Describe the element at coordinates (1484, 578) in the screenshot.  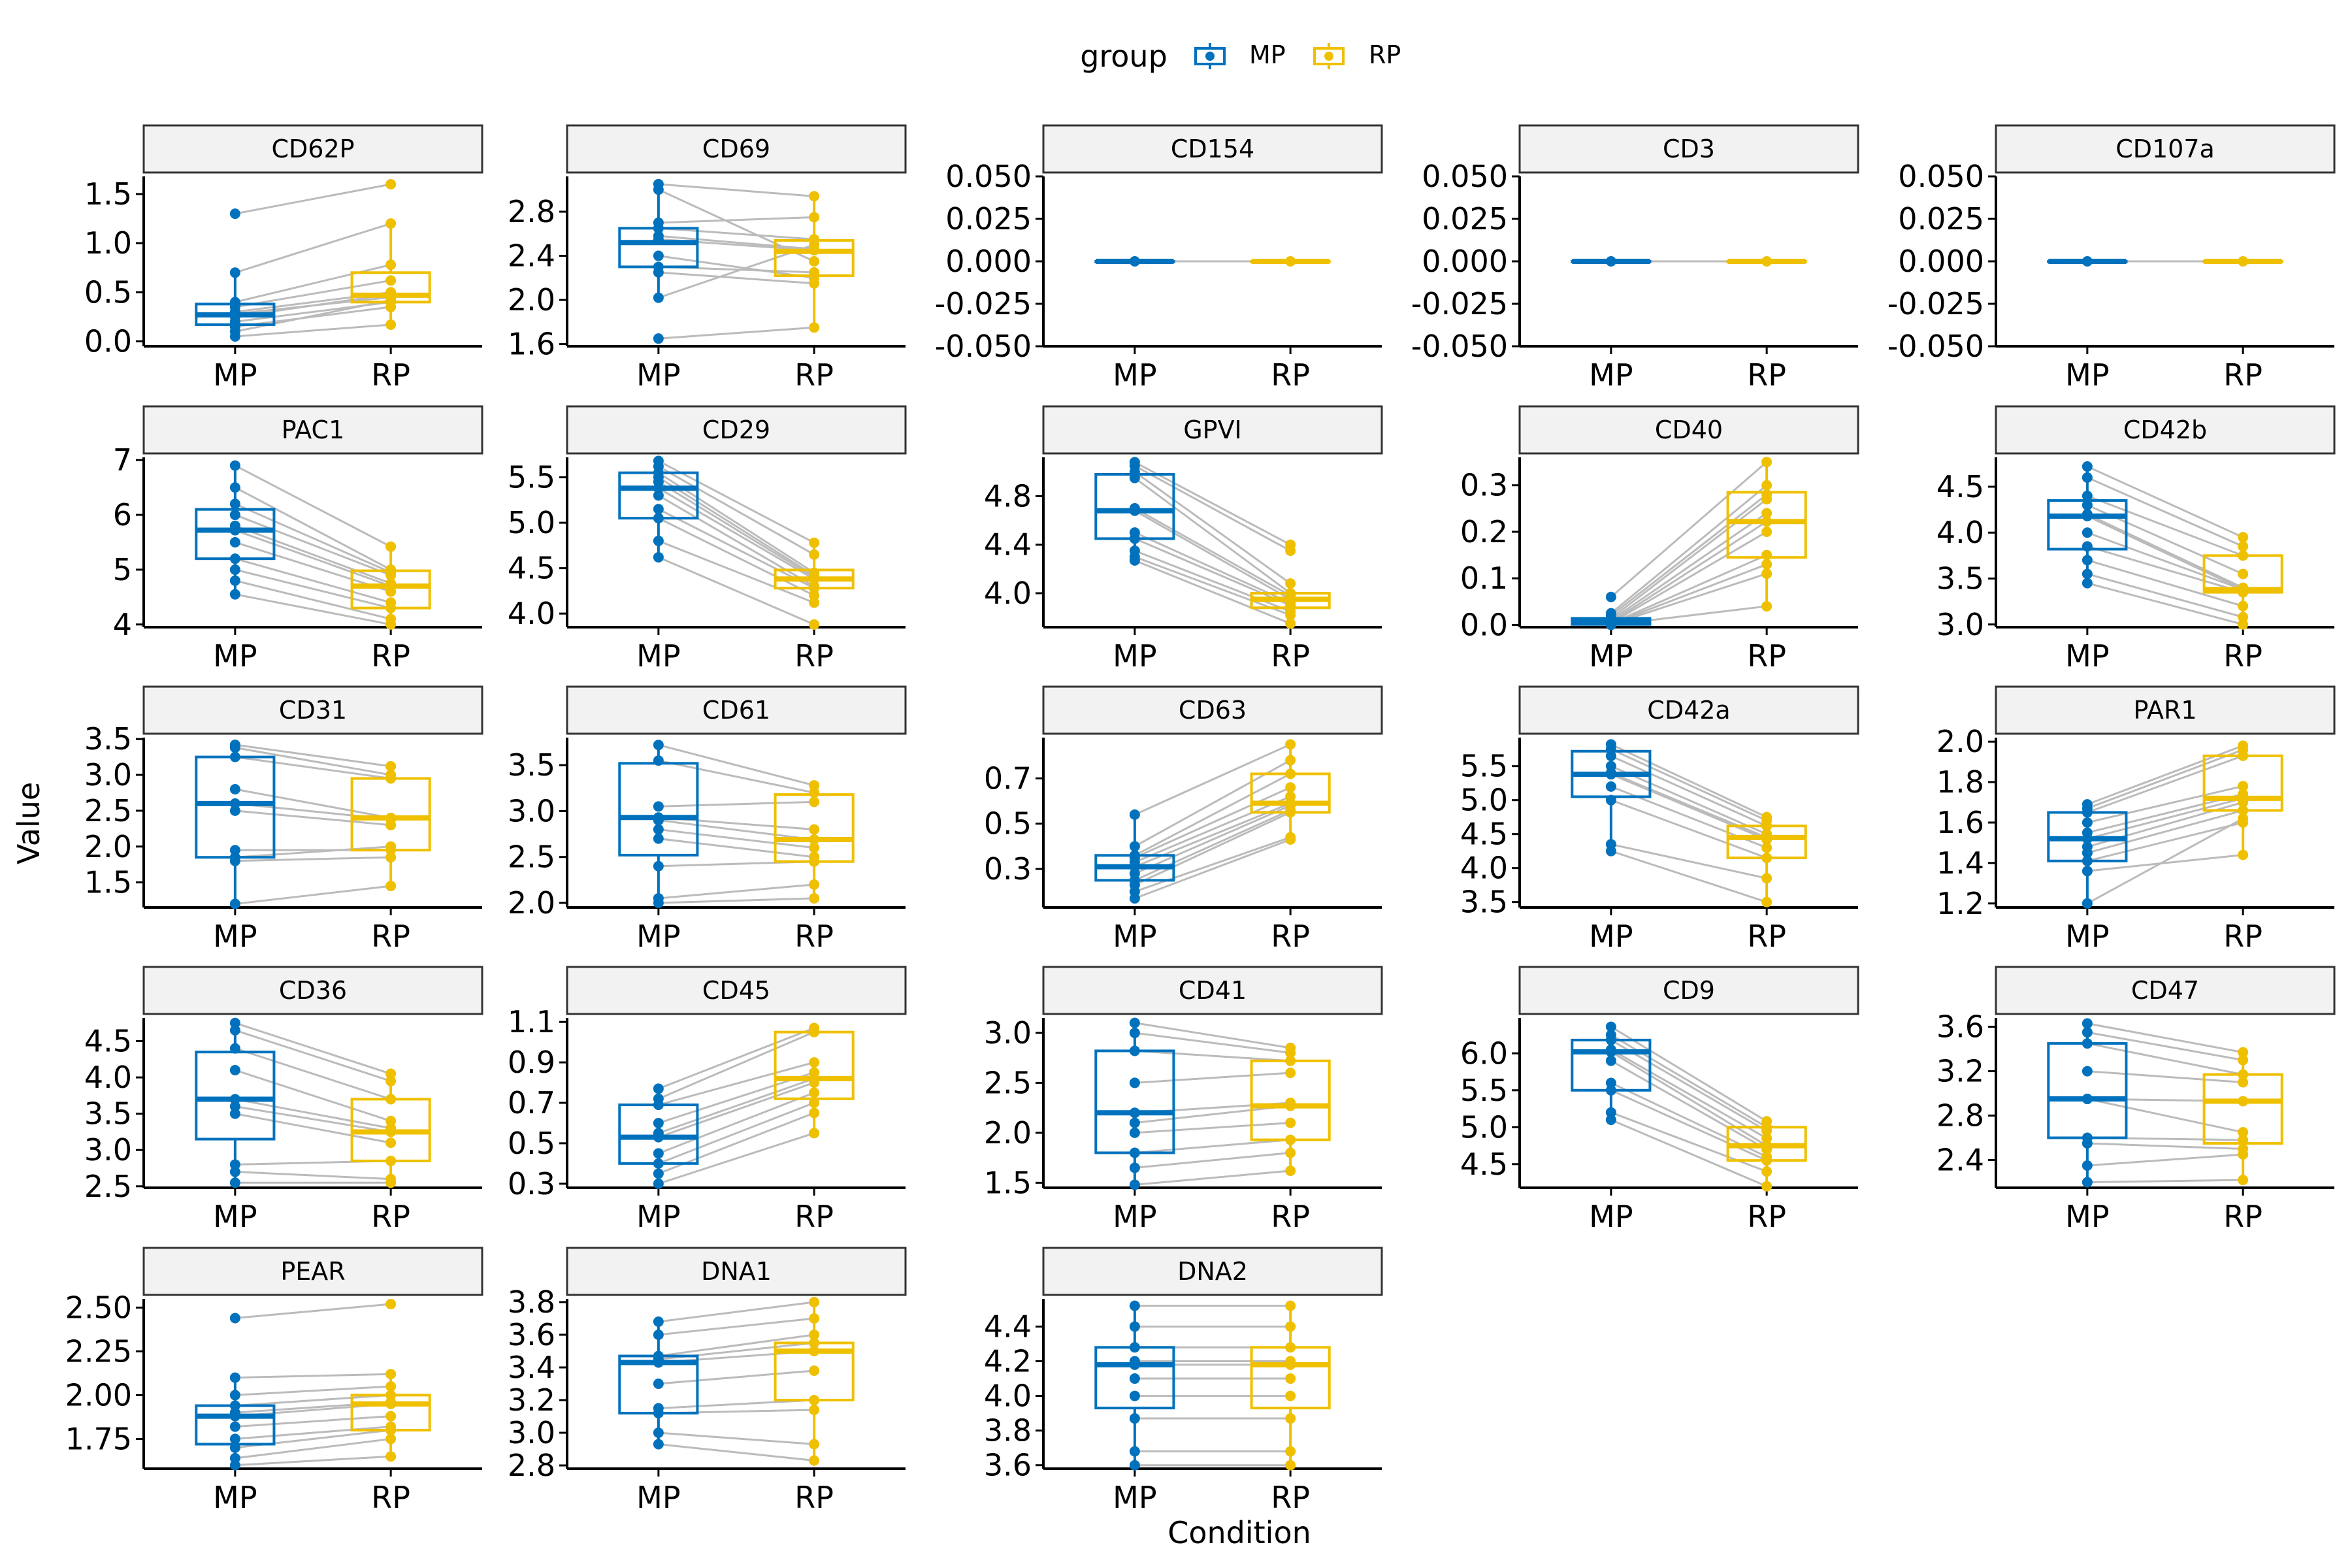
I see `y-tick-label: 0.1` at that location.